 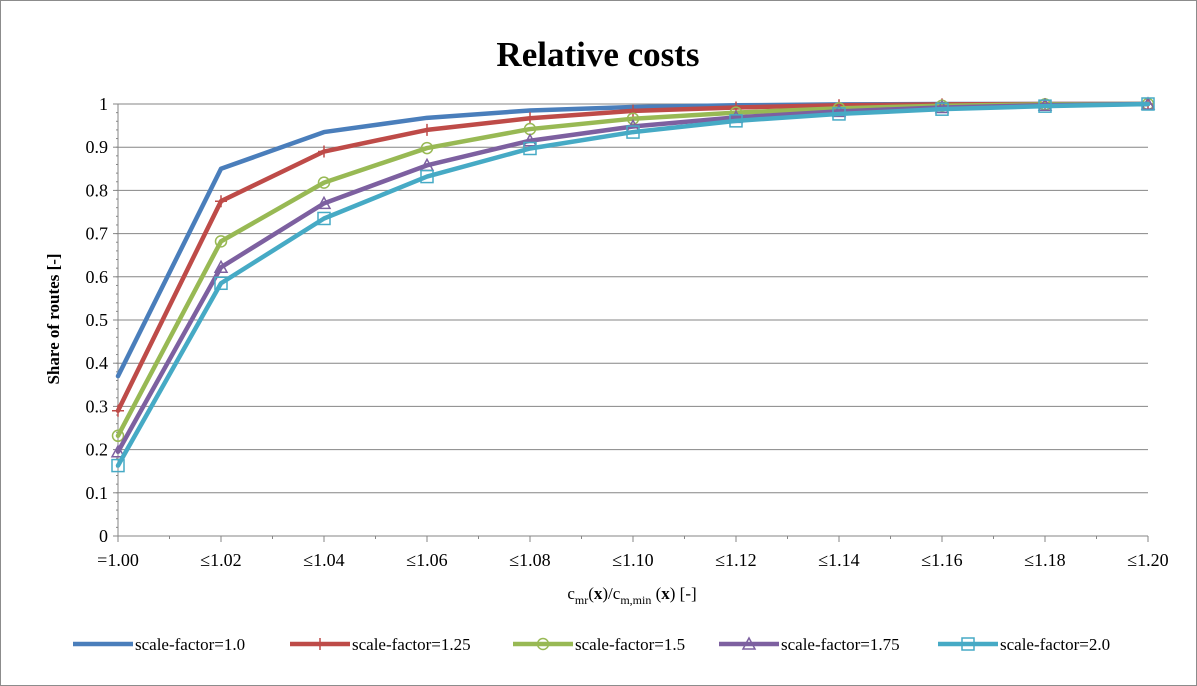 I want to click on legend-label: scale-factor=1.5, so click(x=630, y=644).